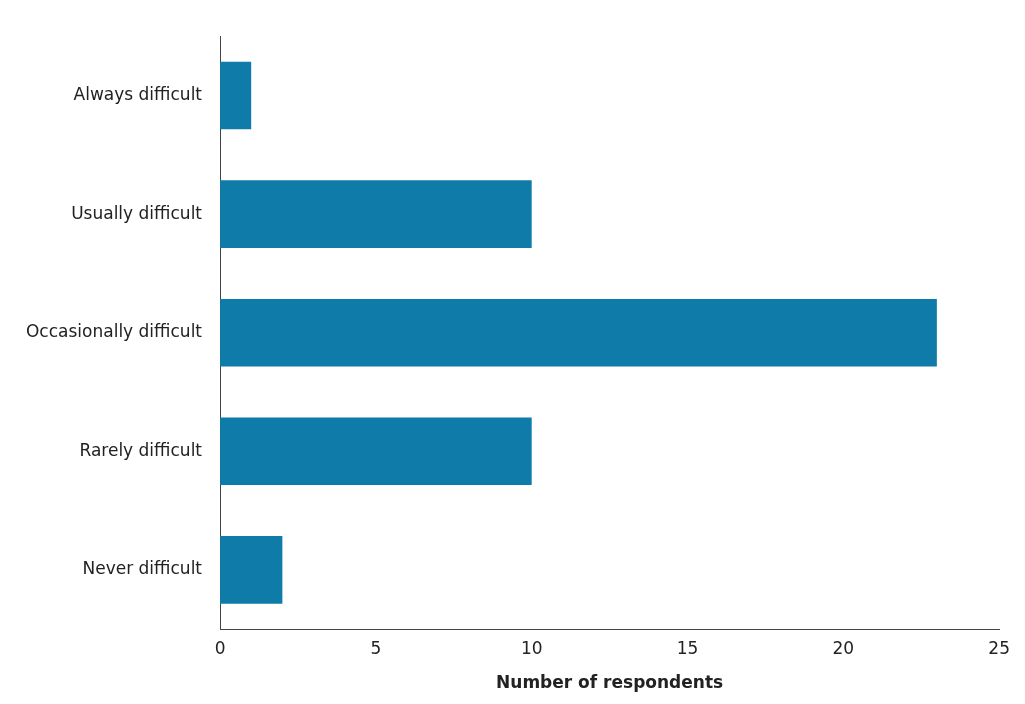 The height and width of the screenshot is (704, 1025). What do you see at coordinates (138, 93) in the screenshot?
I see `y-tick-label: Always difficult` at bounding box center [138, 93].